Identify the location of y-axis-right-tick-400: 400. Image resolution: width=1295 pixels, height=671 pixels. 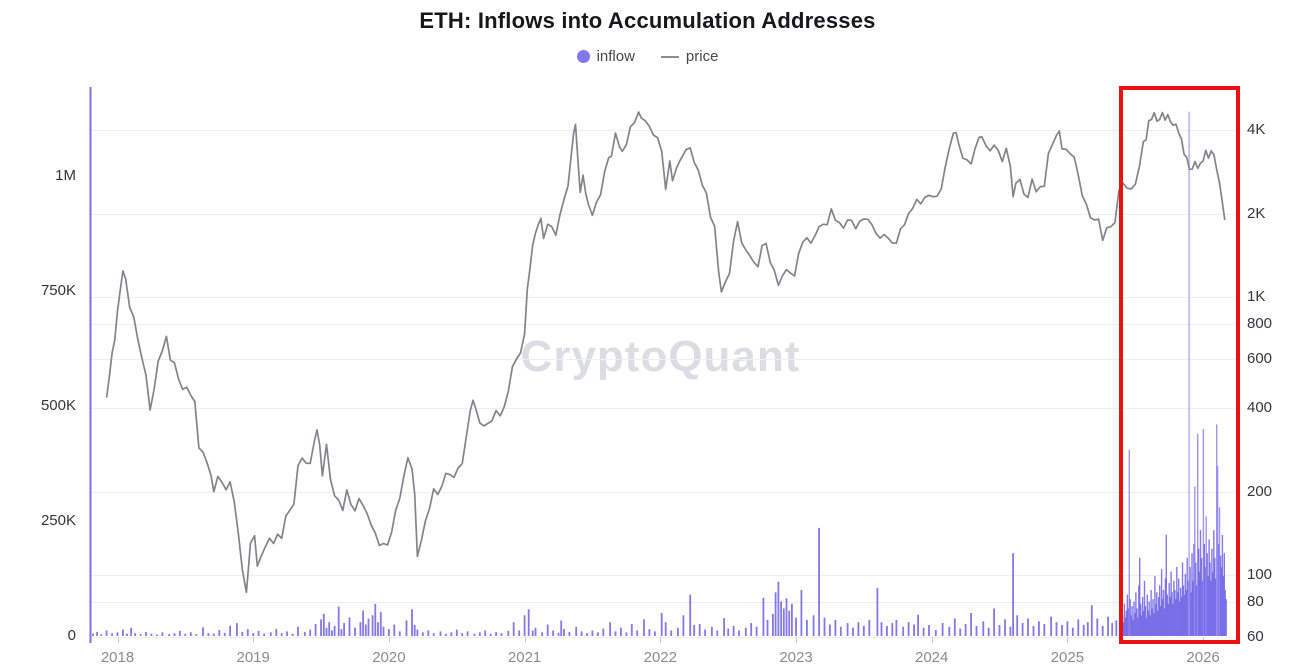
(1260, 407).